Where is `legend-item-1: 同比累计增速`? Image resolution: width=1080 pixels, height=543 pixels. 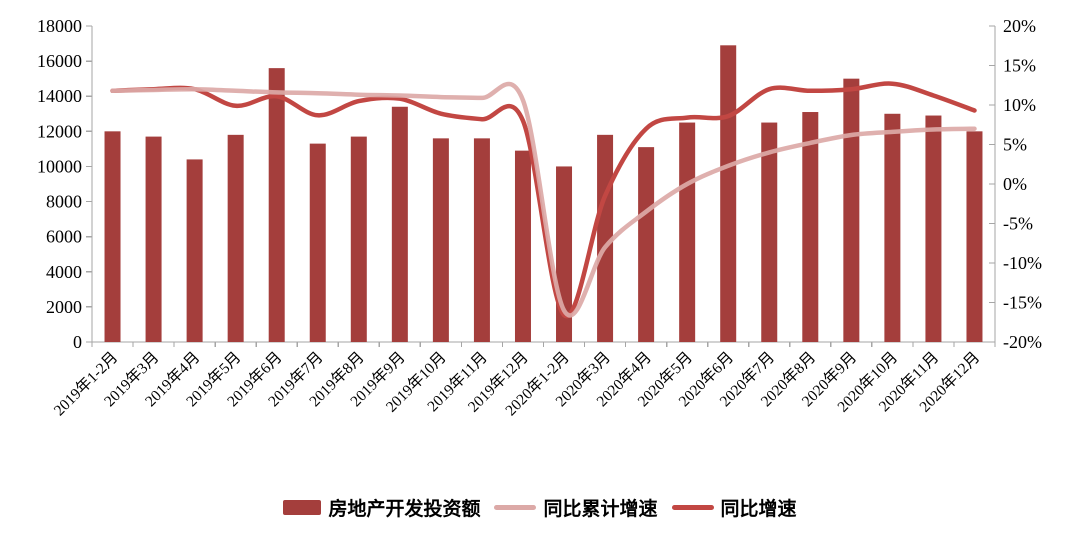
legend-item-1: 同比累计增速 is located at coordinates (576, 507).